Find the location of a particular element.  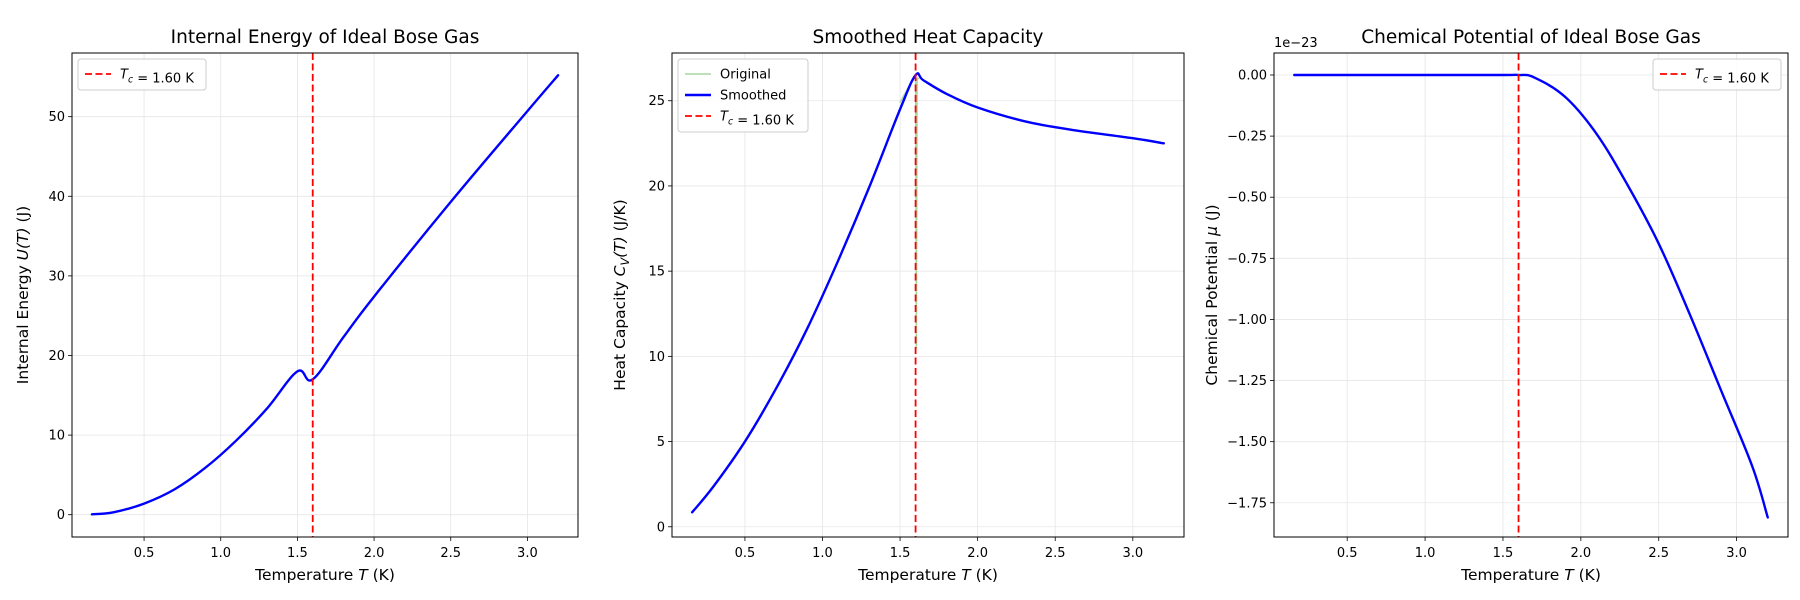

axis-offset-text: 1e−23 is located at coordinates (1296, 43).